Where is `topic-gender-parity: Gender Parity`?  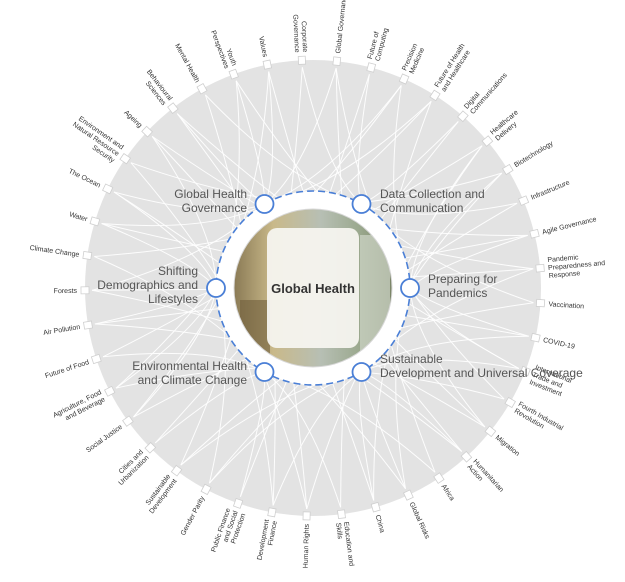
topic-gender-parity: Gender Parity is located at coordinates (196, 510).